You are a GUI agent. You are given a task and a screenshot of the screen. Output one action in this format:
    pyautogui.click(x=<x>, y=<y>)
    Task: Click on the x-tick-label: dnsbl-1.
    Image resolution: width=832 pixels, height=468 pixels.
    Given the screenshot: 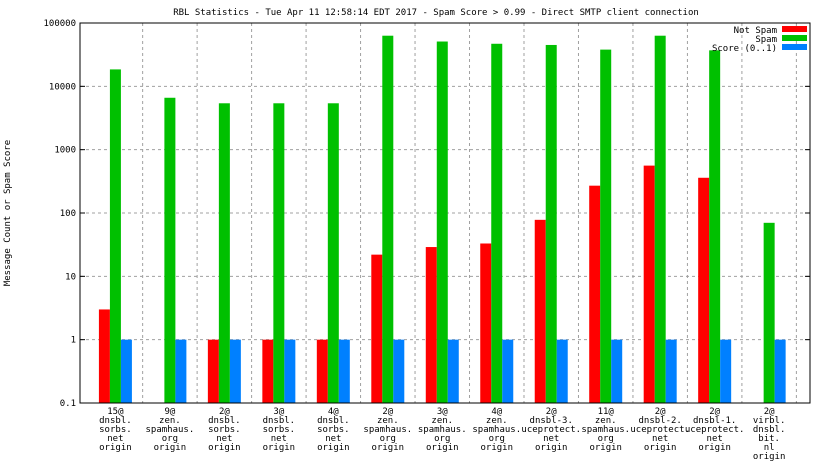 What is the action you would take?
    pyautogui.click(x=714, y=421)
    